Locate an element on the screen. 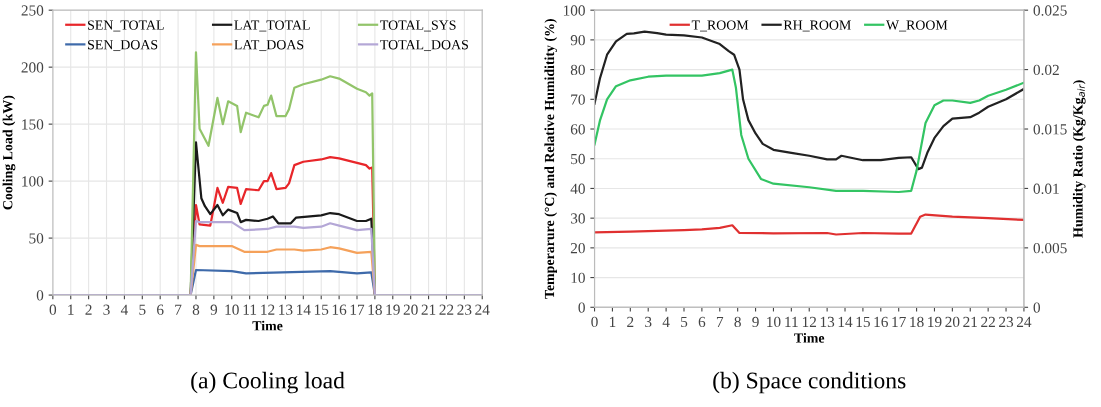  legend-label: T_ROOM is located at coordinates (720, 26).